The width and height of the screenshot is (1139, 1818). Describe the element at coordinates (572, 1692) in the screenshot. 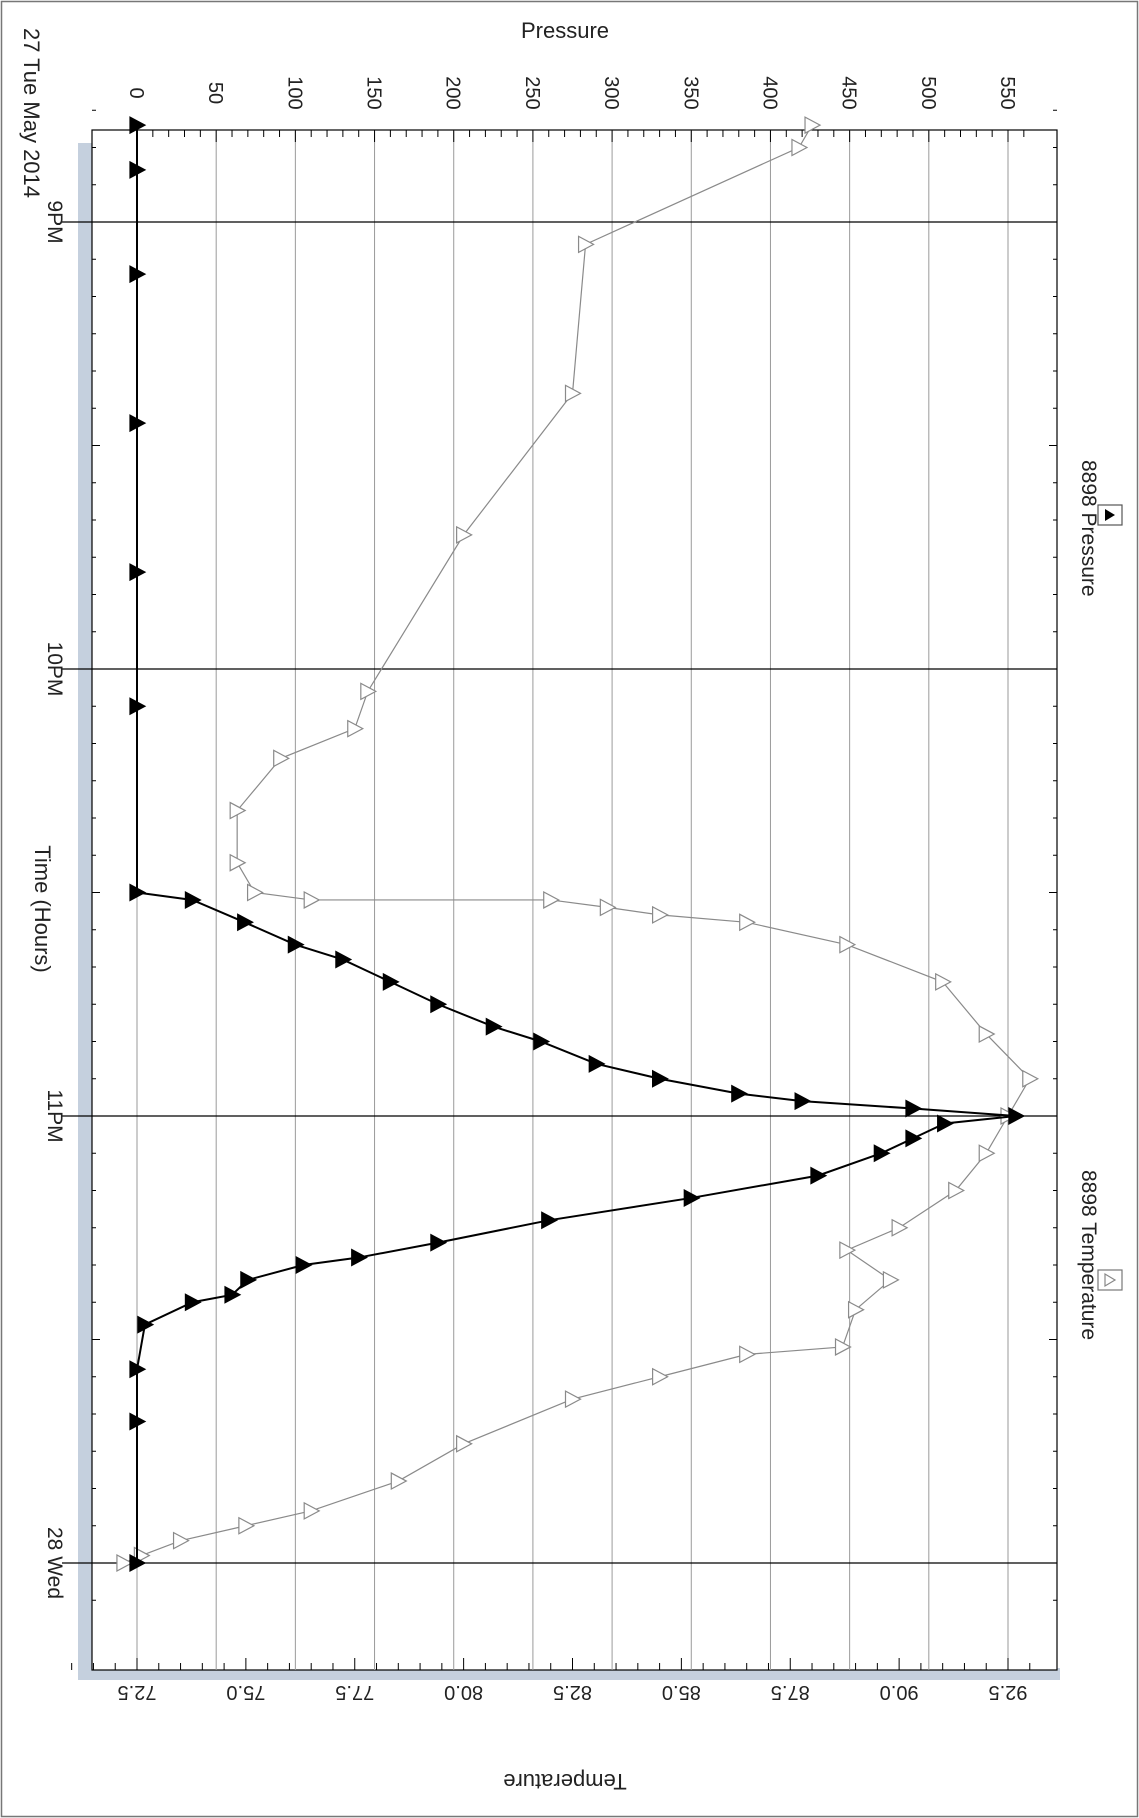

I see `temperature-tick-label: 82.5` at that location.